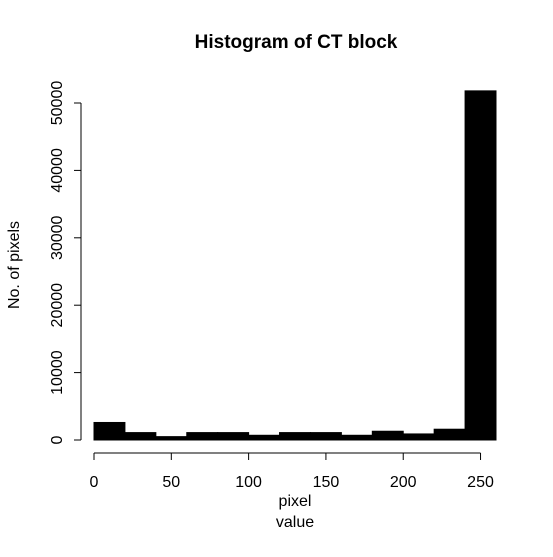  I want to click on y-axis: 0 10000 20000 30000 40000 50000, so click(65, 262).